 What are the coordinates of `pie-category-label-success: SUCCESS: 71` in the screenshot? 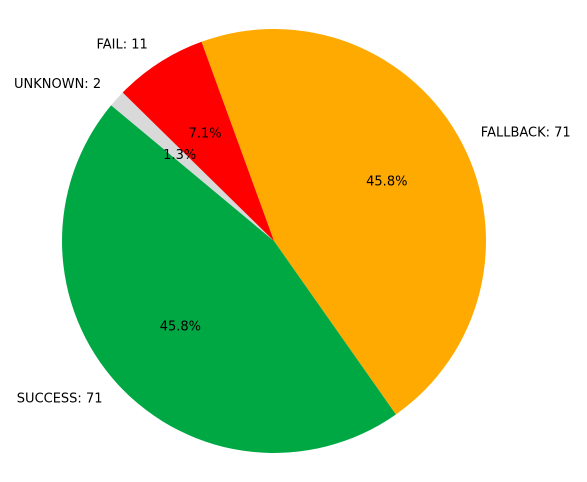 It's located at (60, 399).